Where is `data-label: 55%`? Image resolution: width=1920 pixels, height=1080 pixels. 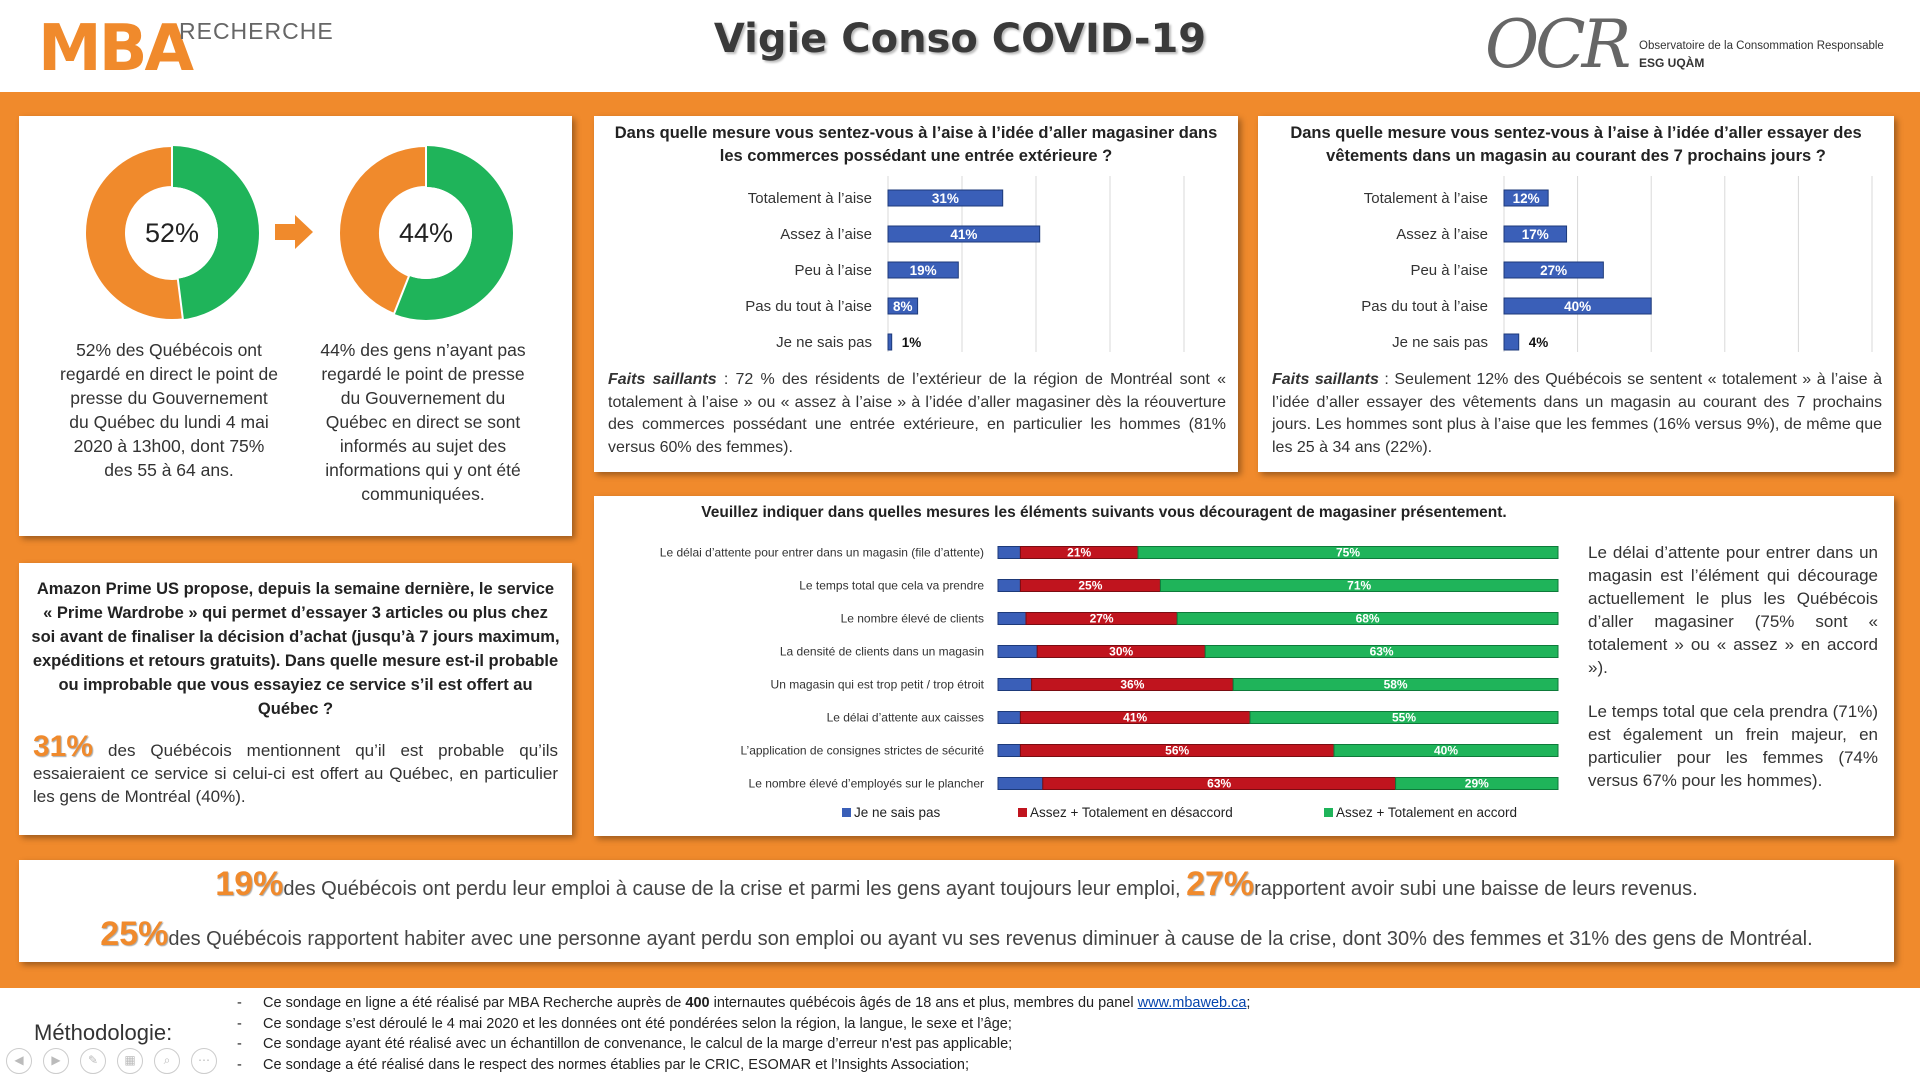 data-label: 55% is located at coordinates (1404, 718).